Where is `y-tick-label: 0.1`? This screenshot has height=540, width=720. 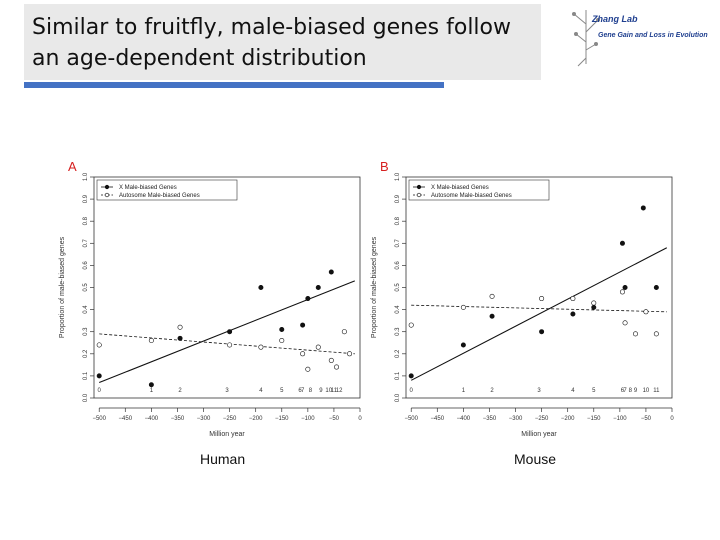 y-tick-label: 0.1 is located at coordinates (86, 375).